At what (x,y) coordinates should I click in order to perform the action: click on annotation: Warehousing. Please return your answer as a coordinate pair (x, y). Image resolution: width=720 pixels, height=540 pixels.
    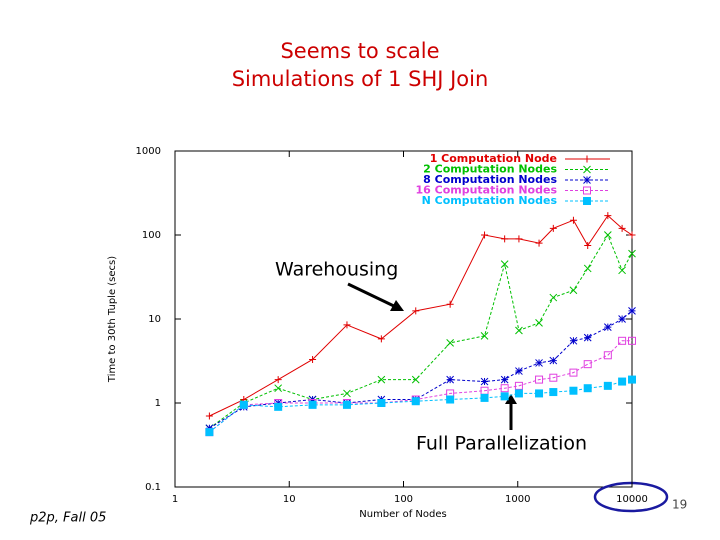
    Looking at the image, I should click on (336, 270).